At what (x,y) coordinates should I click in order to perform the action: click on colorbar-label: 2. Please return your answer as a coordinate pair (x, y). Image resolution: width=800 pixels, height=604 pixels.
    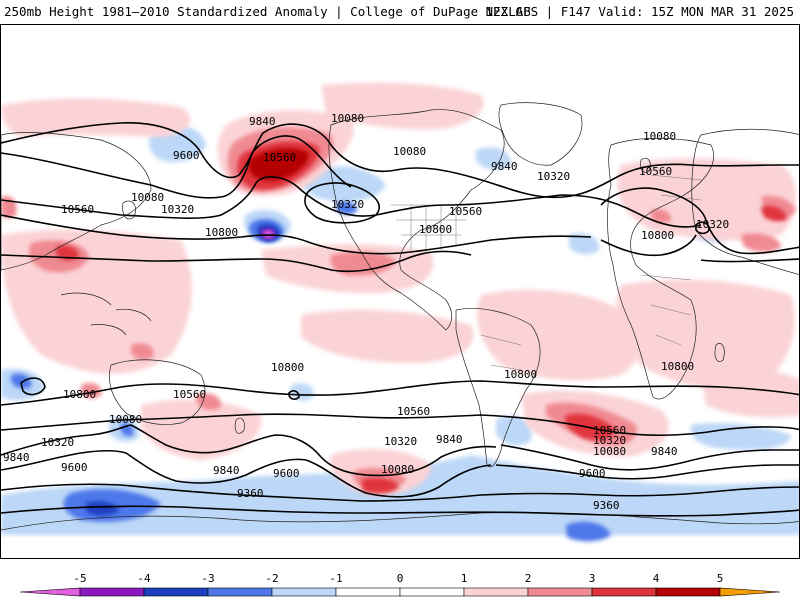
    Looking at the image, I should click on (528, 578).